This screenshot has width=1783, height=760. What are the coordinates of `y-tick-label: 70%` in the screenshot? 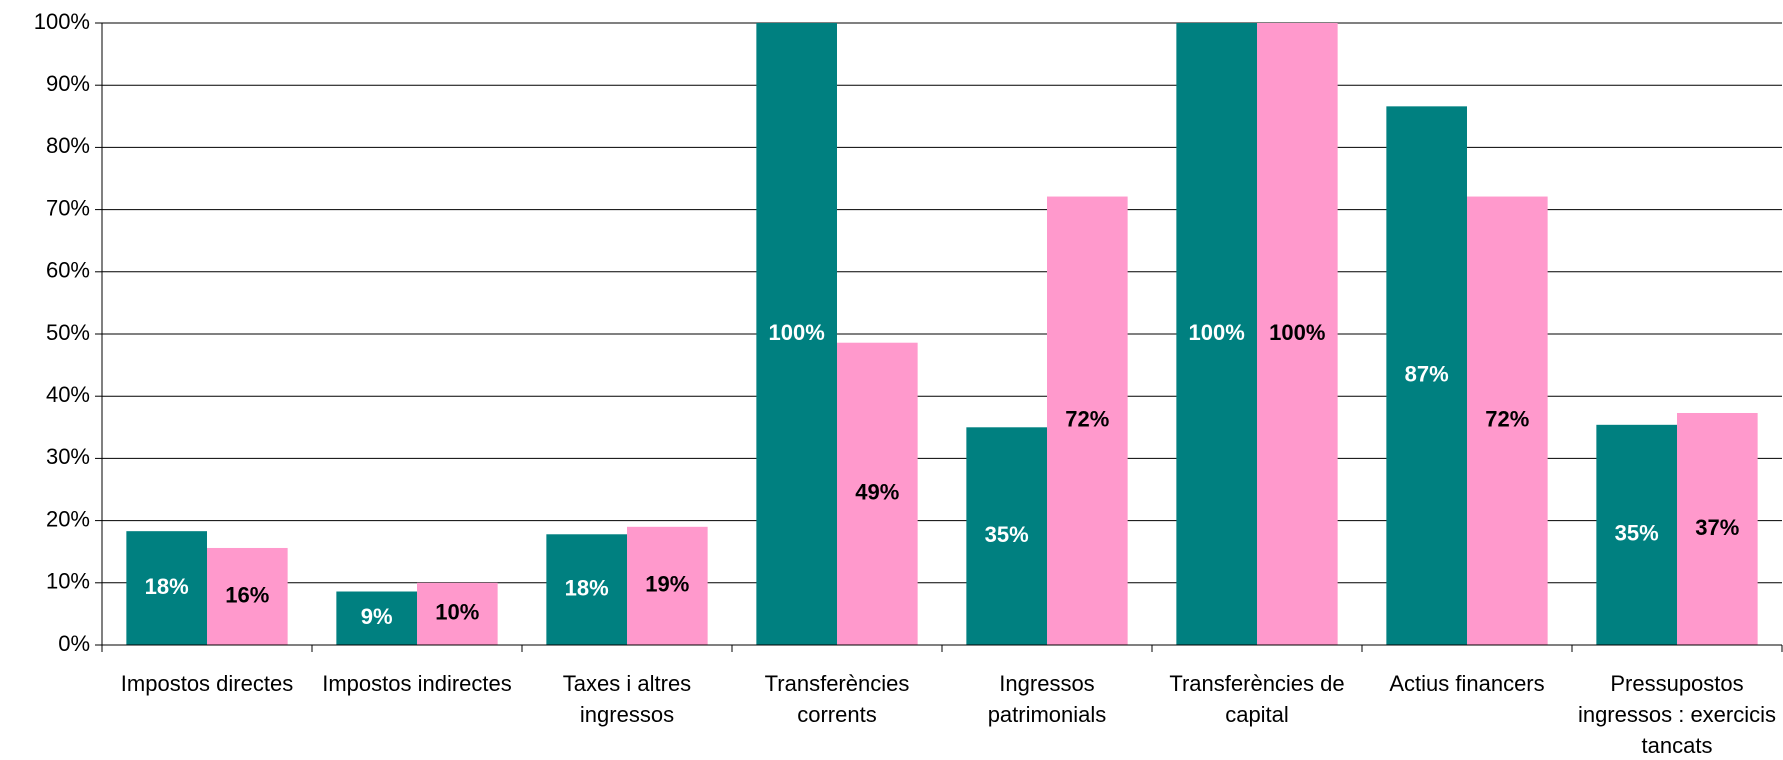 It's located at (68, 207).